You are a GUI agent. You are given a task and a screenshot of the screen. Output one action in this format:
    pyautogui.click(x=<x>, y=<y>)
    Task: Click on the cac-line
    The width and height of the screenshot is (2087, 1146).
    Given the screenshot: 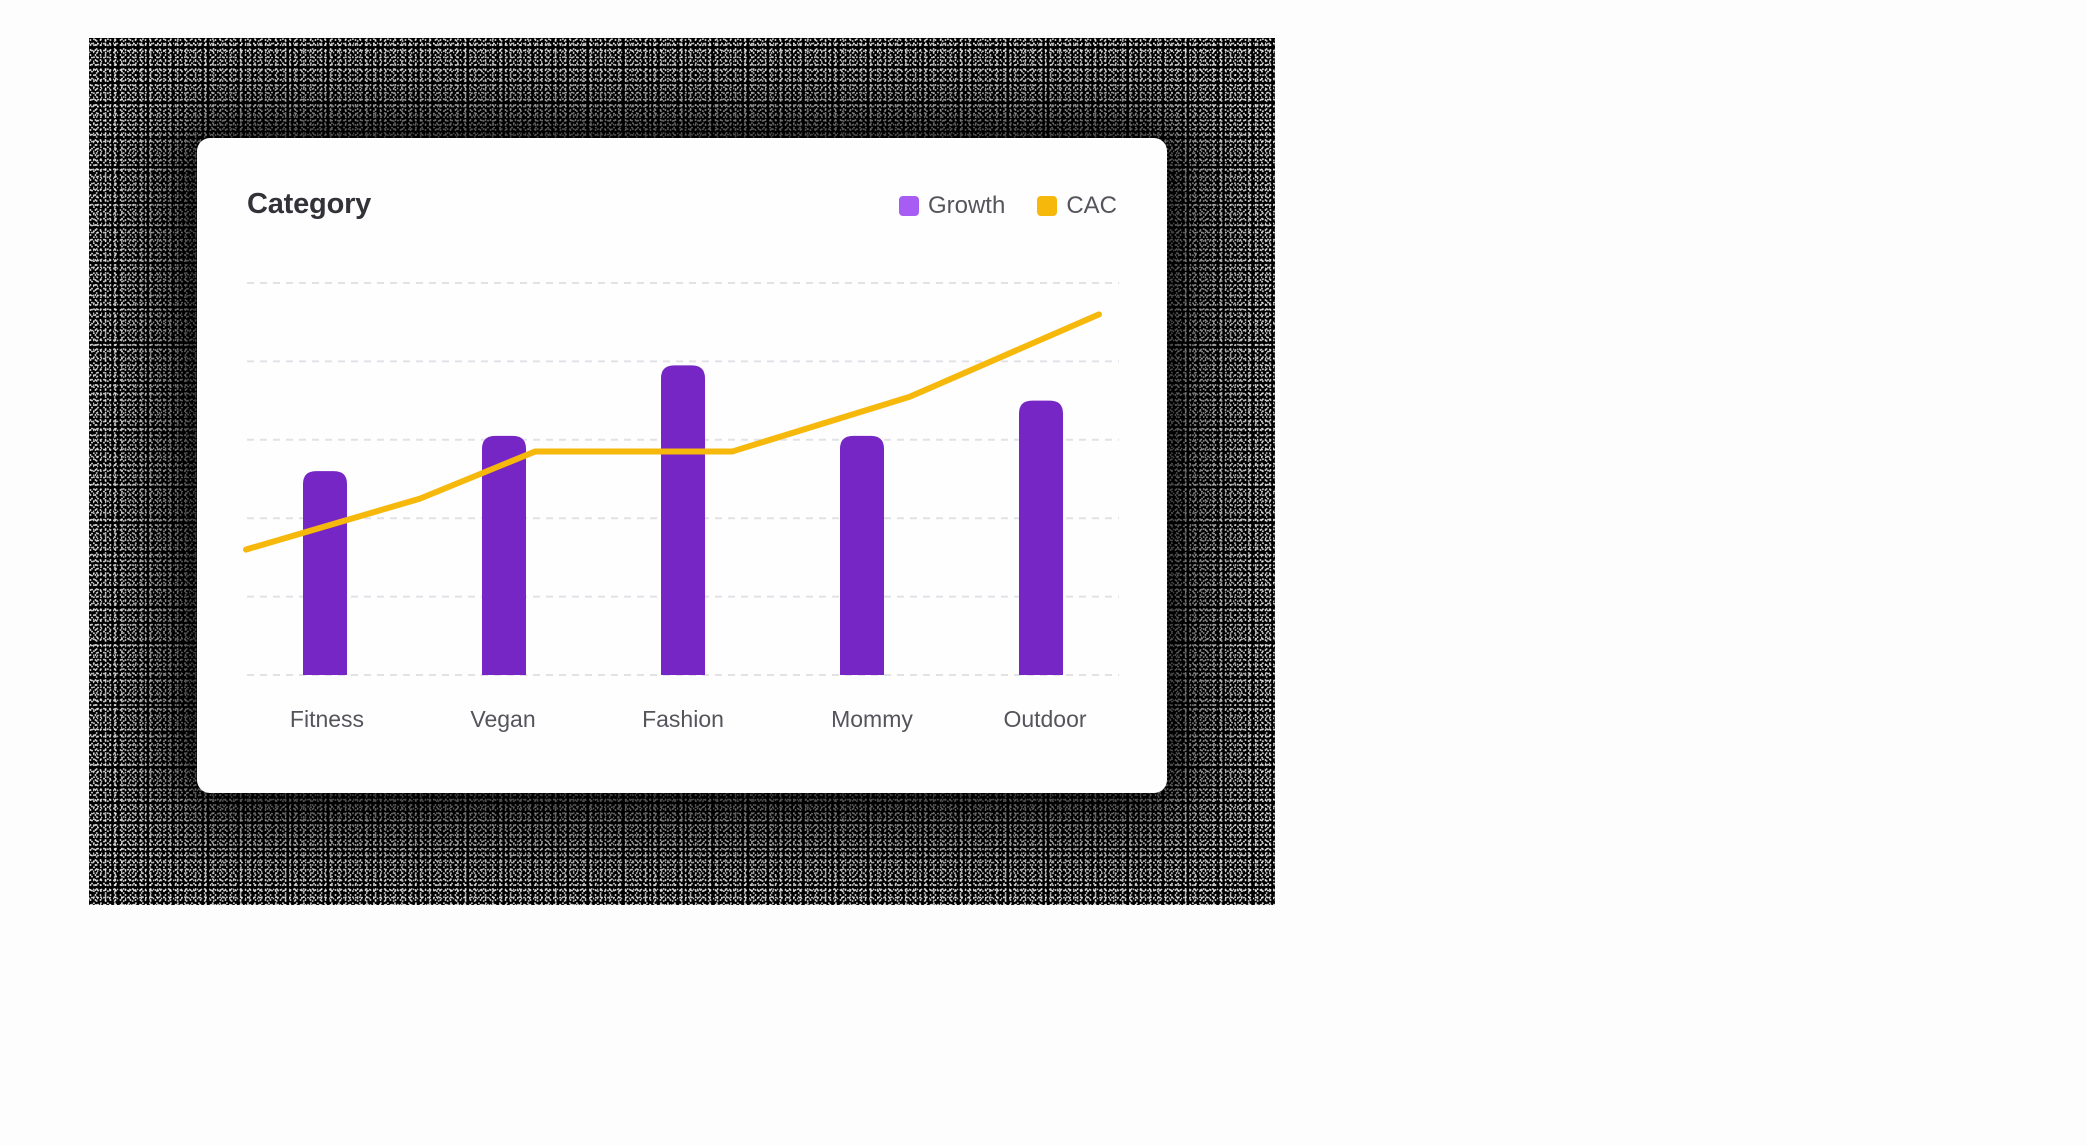 What is the action you would take?
    pyautogui.click(x=672, y=432)
    